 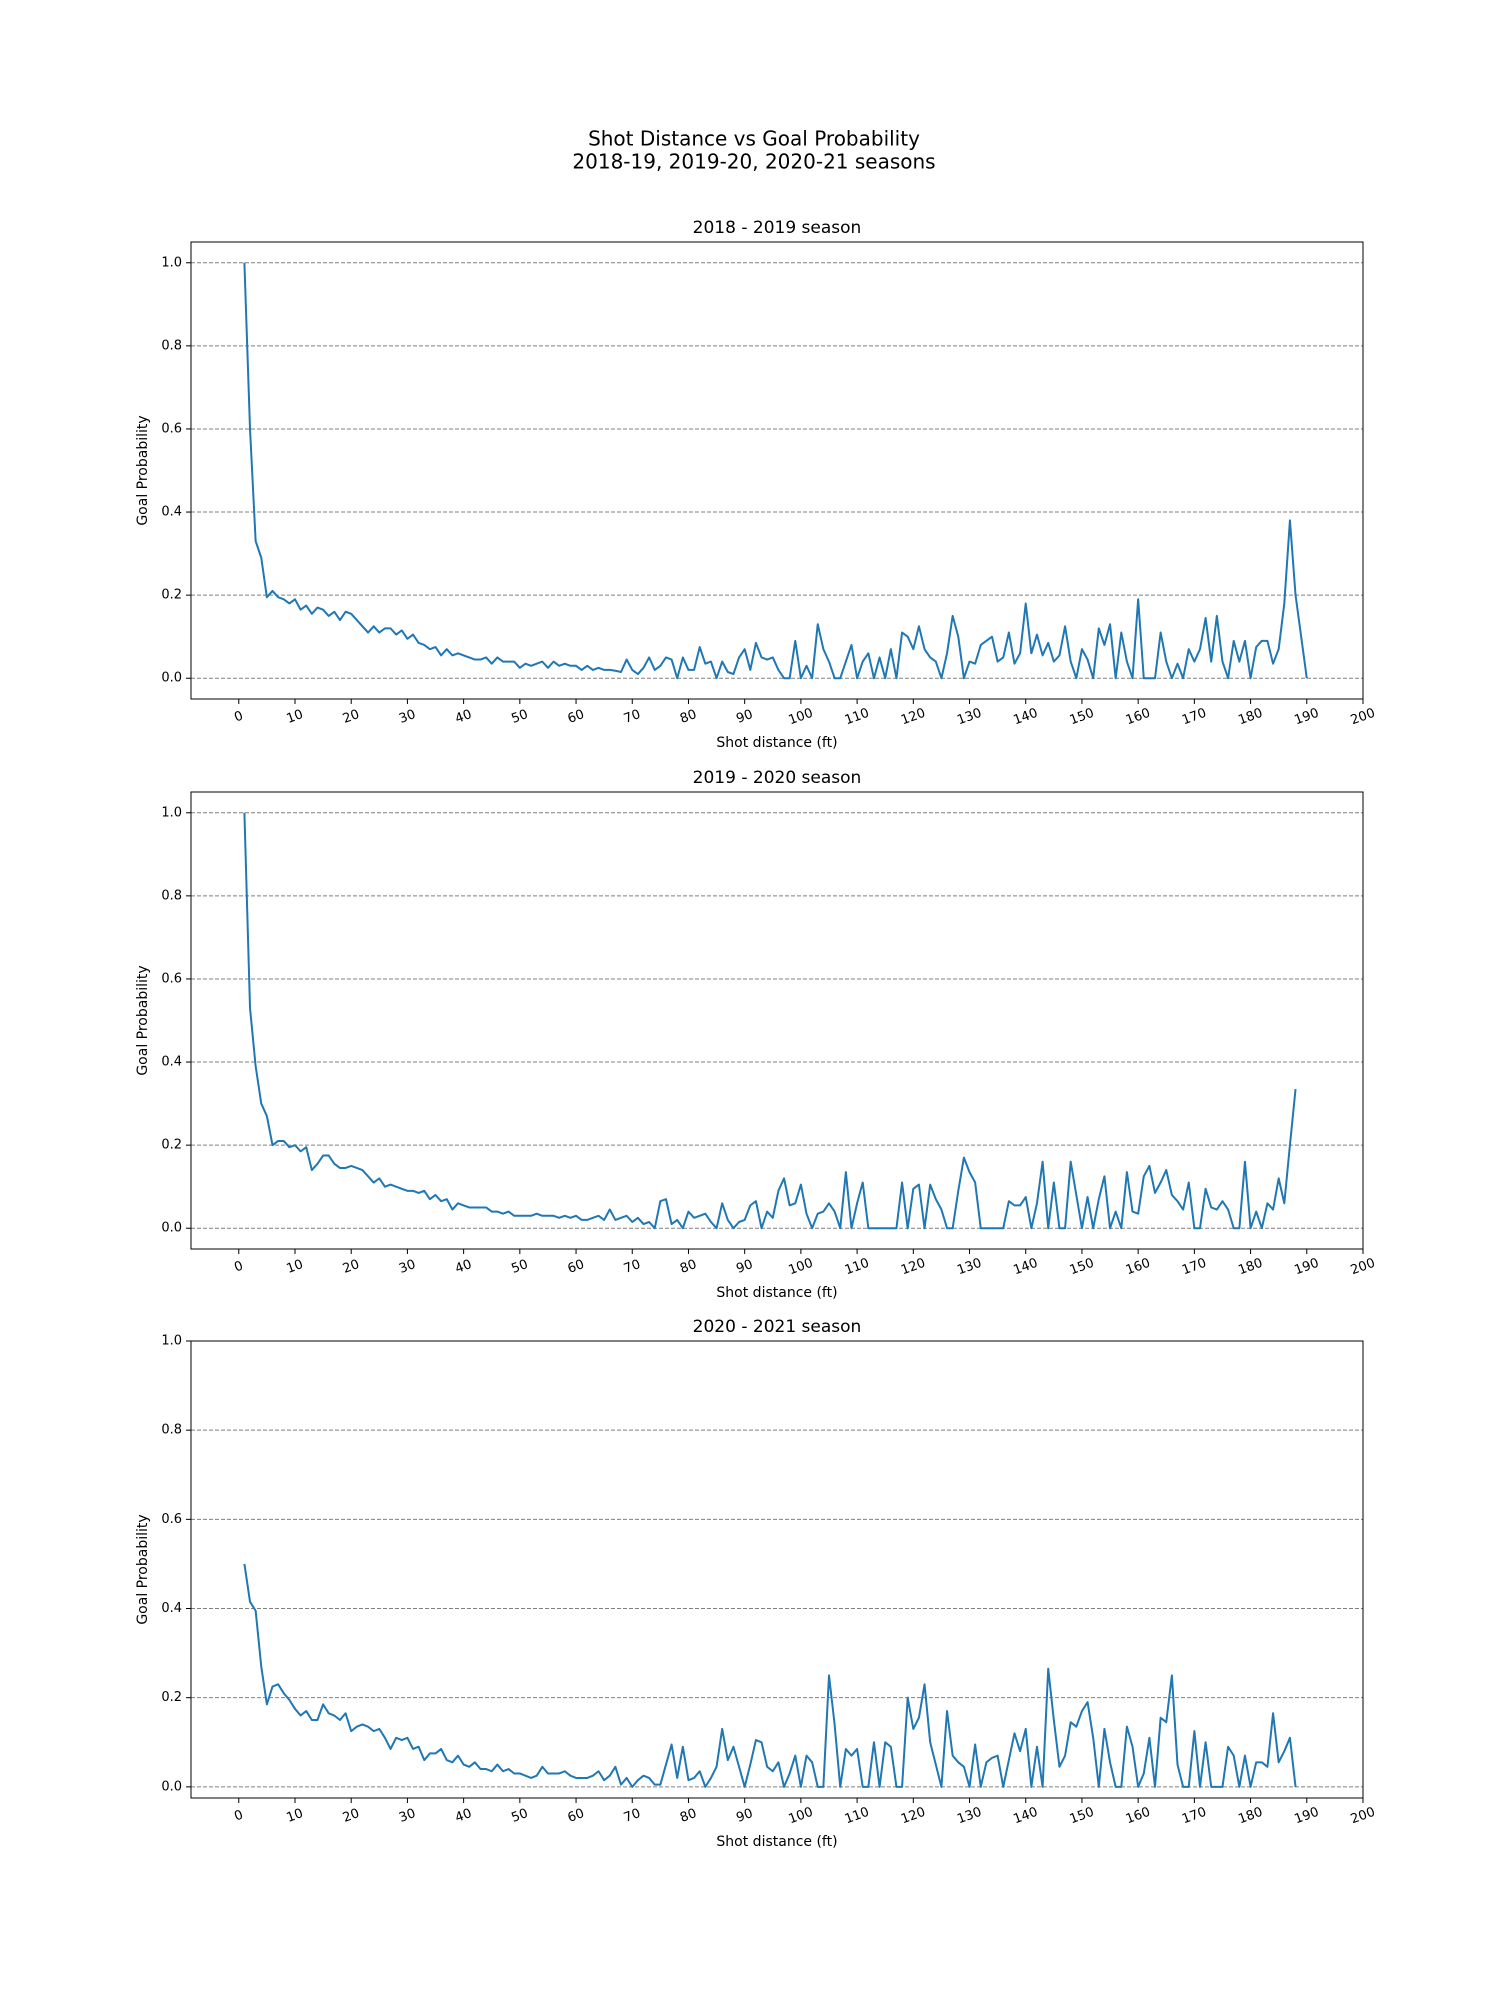 What do you see at coordinates (777, 1327) in the screenshot?
I see `subplot-title: 2020 - 2021 season` at bounding box center [777, 1327].